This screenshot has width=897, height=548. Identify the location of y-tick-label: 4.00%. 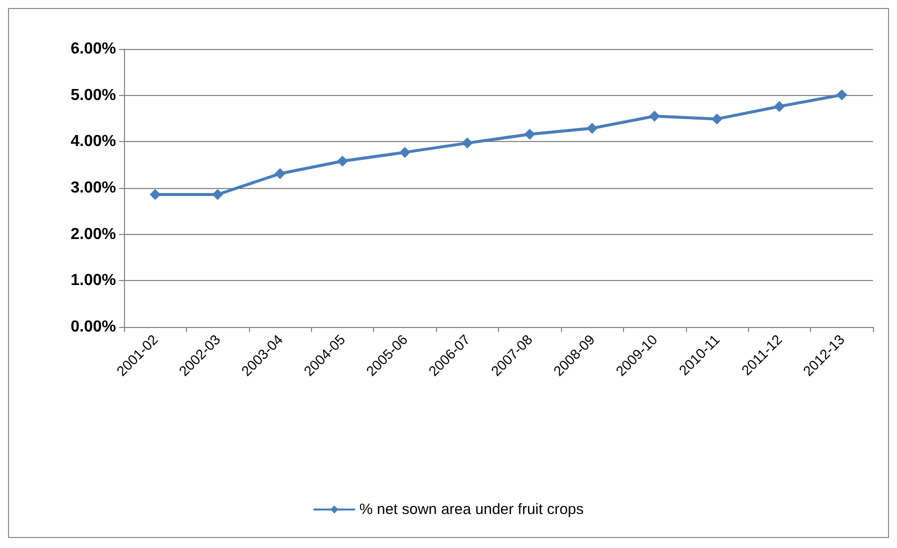
(93, 141).